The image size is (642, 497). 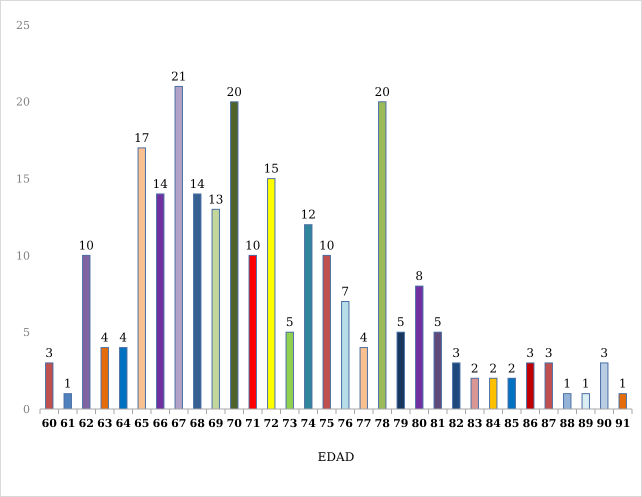 I want to click on x-tick-label: 84, so click(x=494, y=423).